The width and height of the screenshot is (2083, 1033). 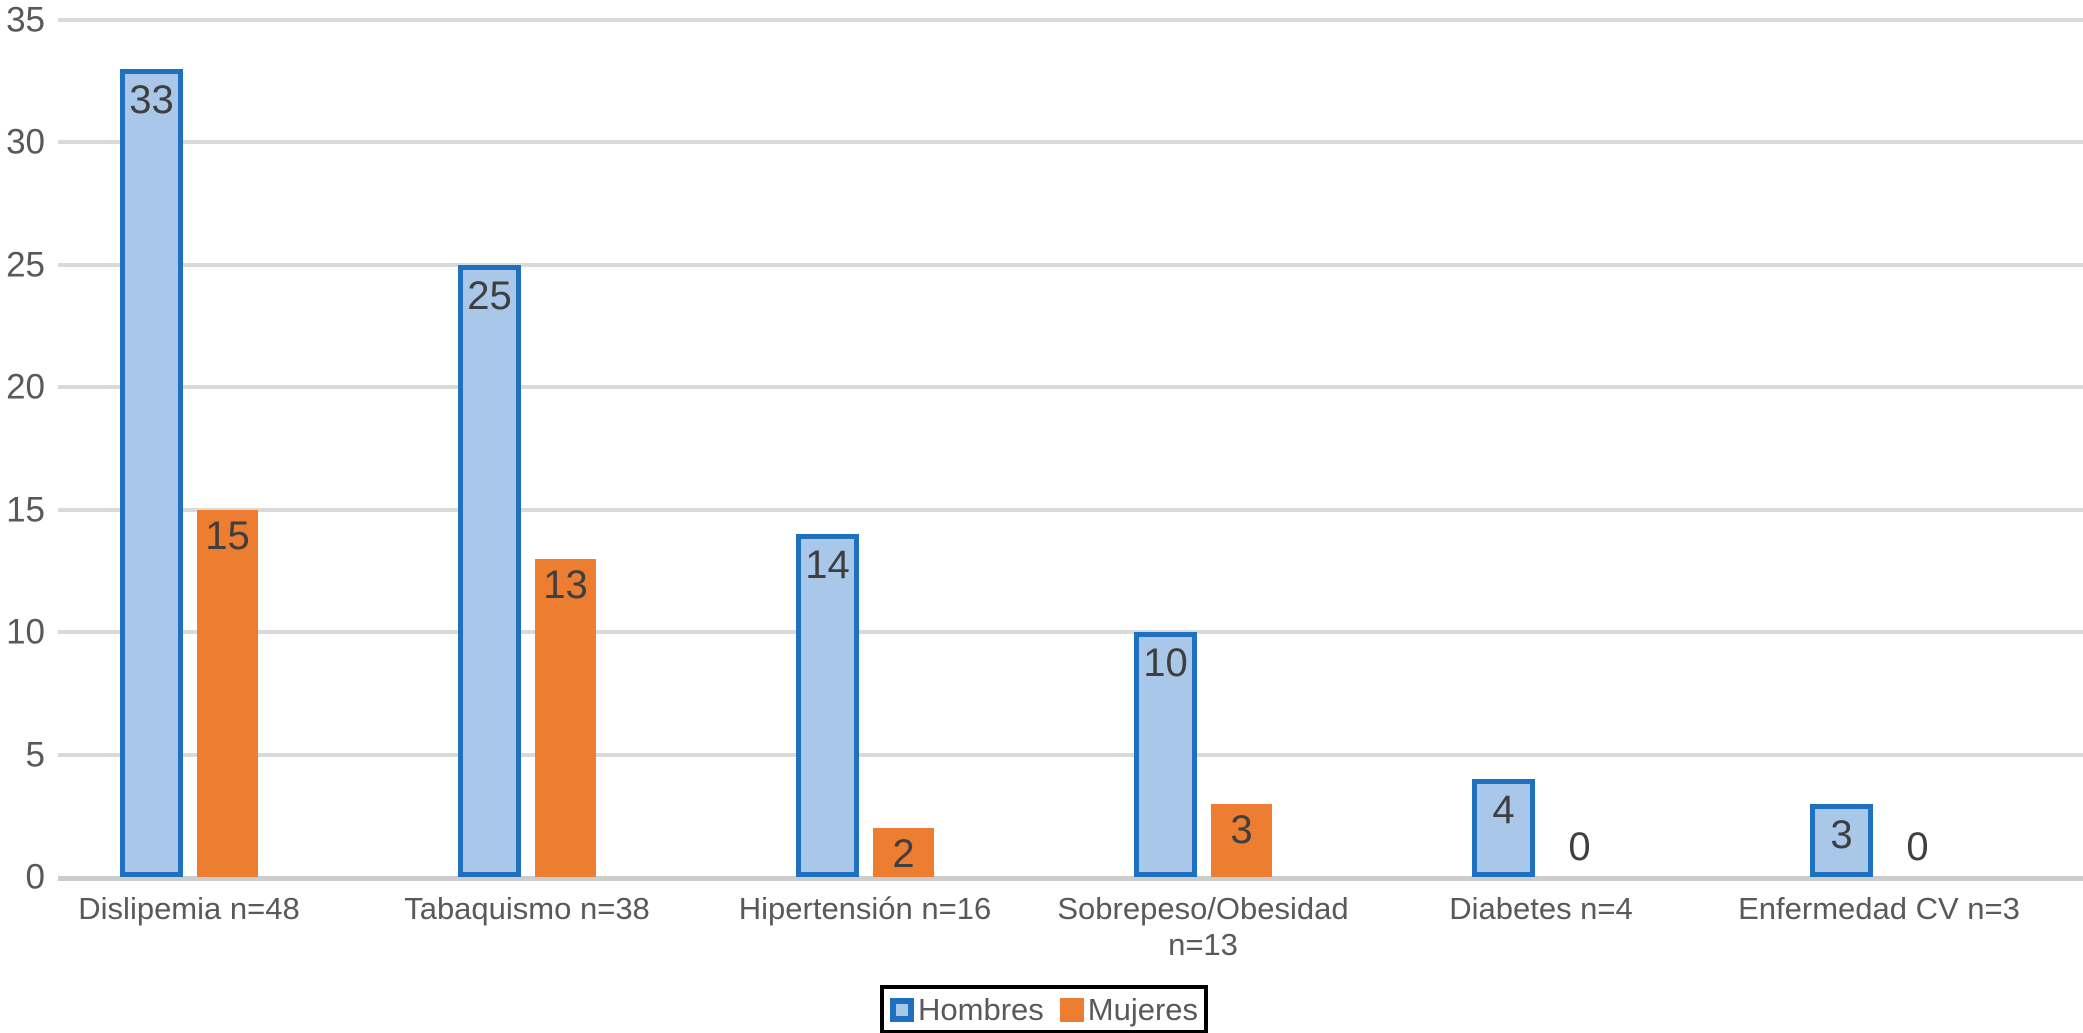 What do you see at coordinates (1070, 878) in the screenshot?
I see `x-axis-line` at bounding box center [1070, 878].